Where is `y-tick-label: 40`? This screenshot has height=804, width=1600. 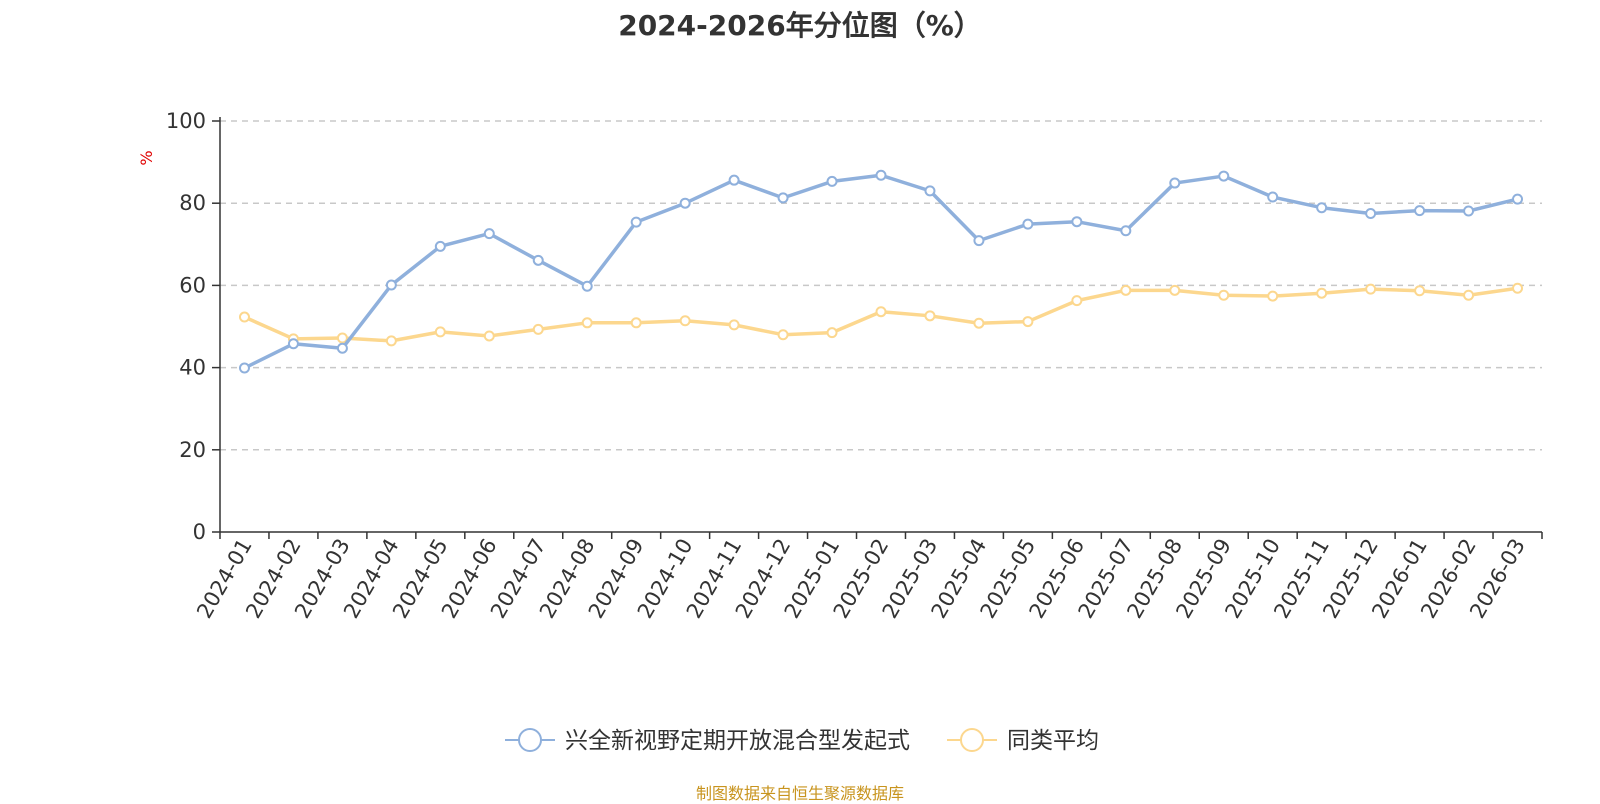 y-tick-label: 40 is located at coordinates (192, 368).